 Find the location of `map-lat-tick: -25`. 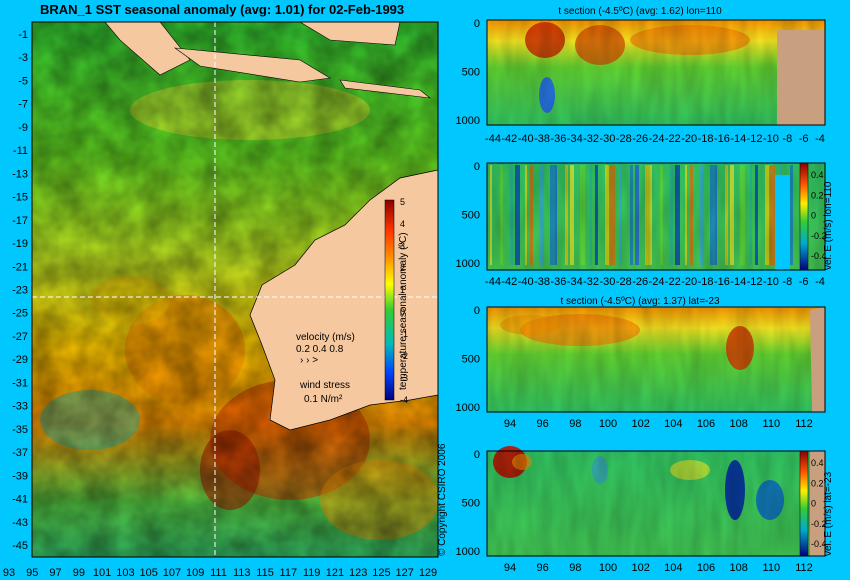

map-lat-tick: -25 is located at coordinates (20, 314).